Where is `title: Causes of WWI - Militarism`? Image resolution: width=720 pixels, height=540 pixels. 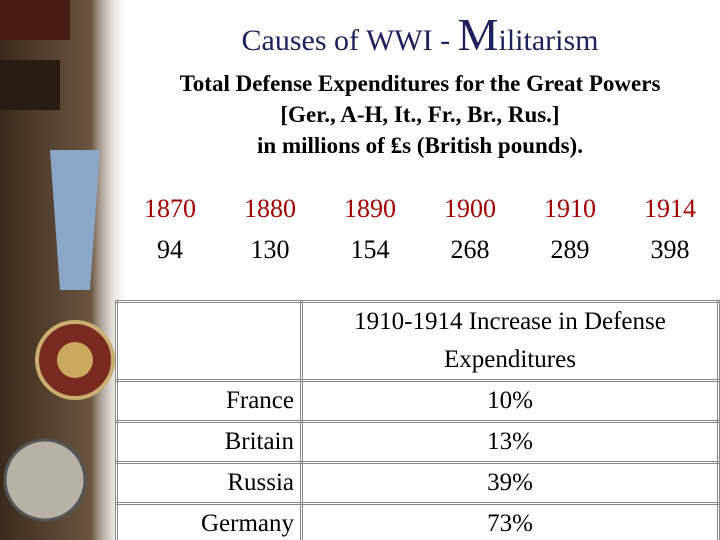
title: Causes of WWI - Militarism is located at coordinates (420, 34).